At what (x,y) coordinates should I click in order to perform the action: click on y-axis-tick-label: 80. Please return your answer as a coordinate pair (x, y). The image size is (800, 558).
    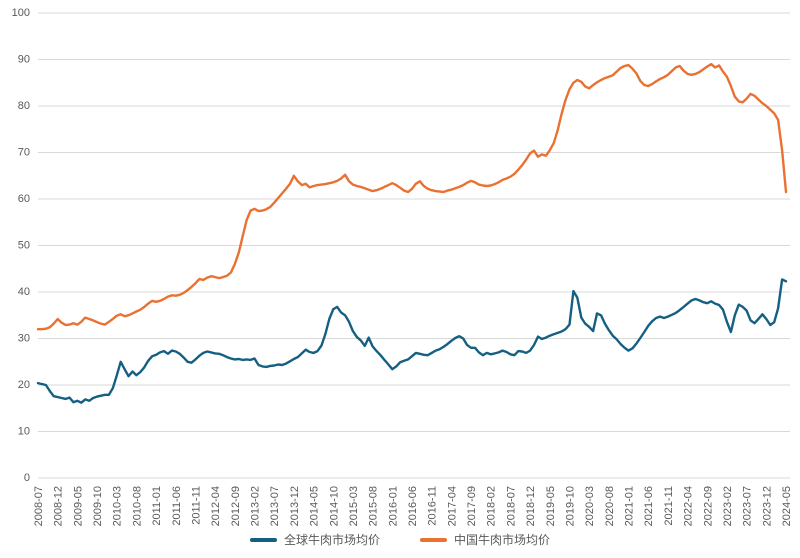
    Looking at the image, I should click on (24, 106).